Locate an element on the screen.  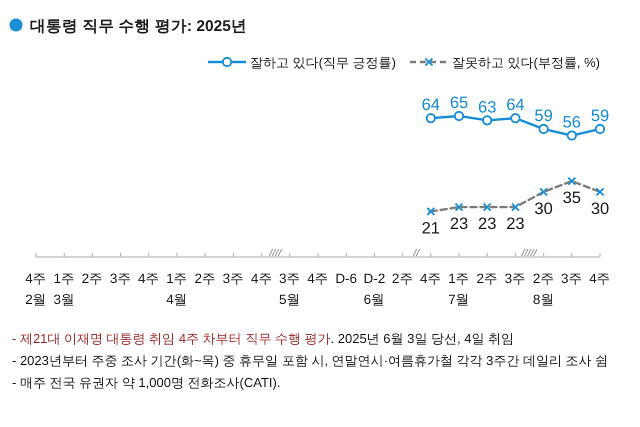
text: . 2025년 6월 3일 당선, 4일 취임 is located at coordinates (422, 338).